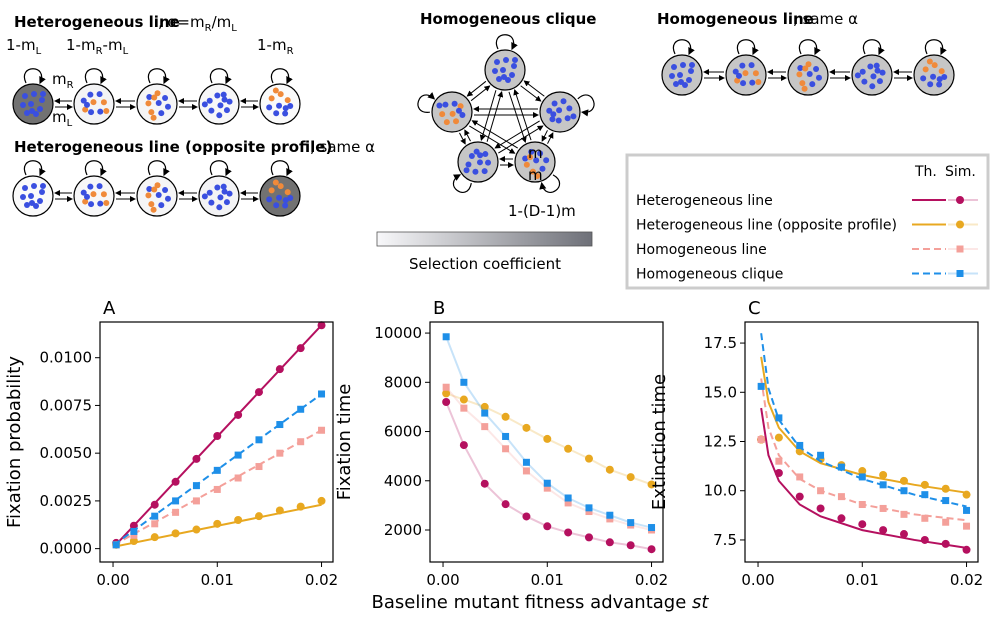 The height and width of the screenshot is (623, 997). Describe the element at coordinates (960, 249) in the screenshot. I see `legend-marker` at that location.